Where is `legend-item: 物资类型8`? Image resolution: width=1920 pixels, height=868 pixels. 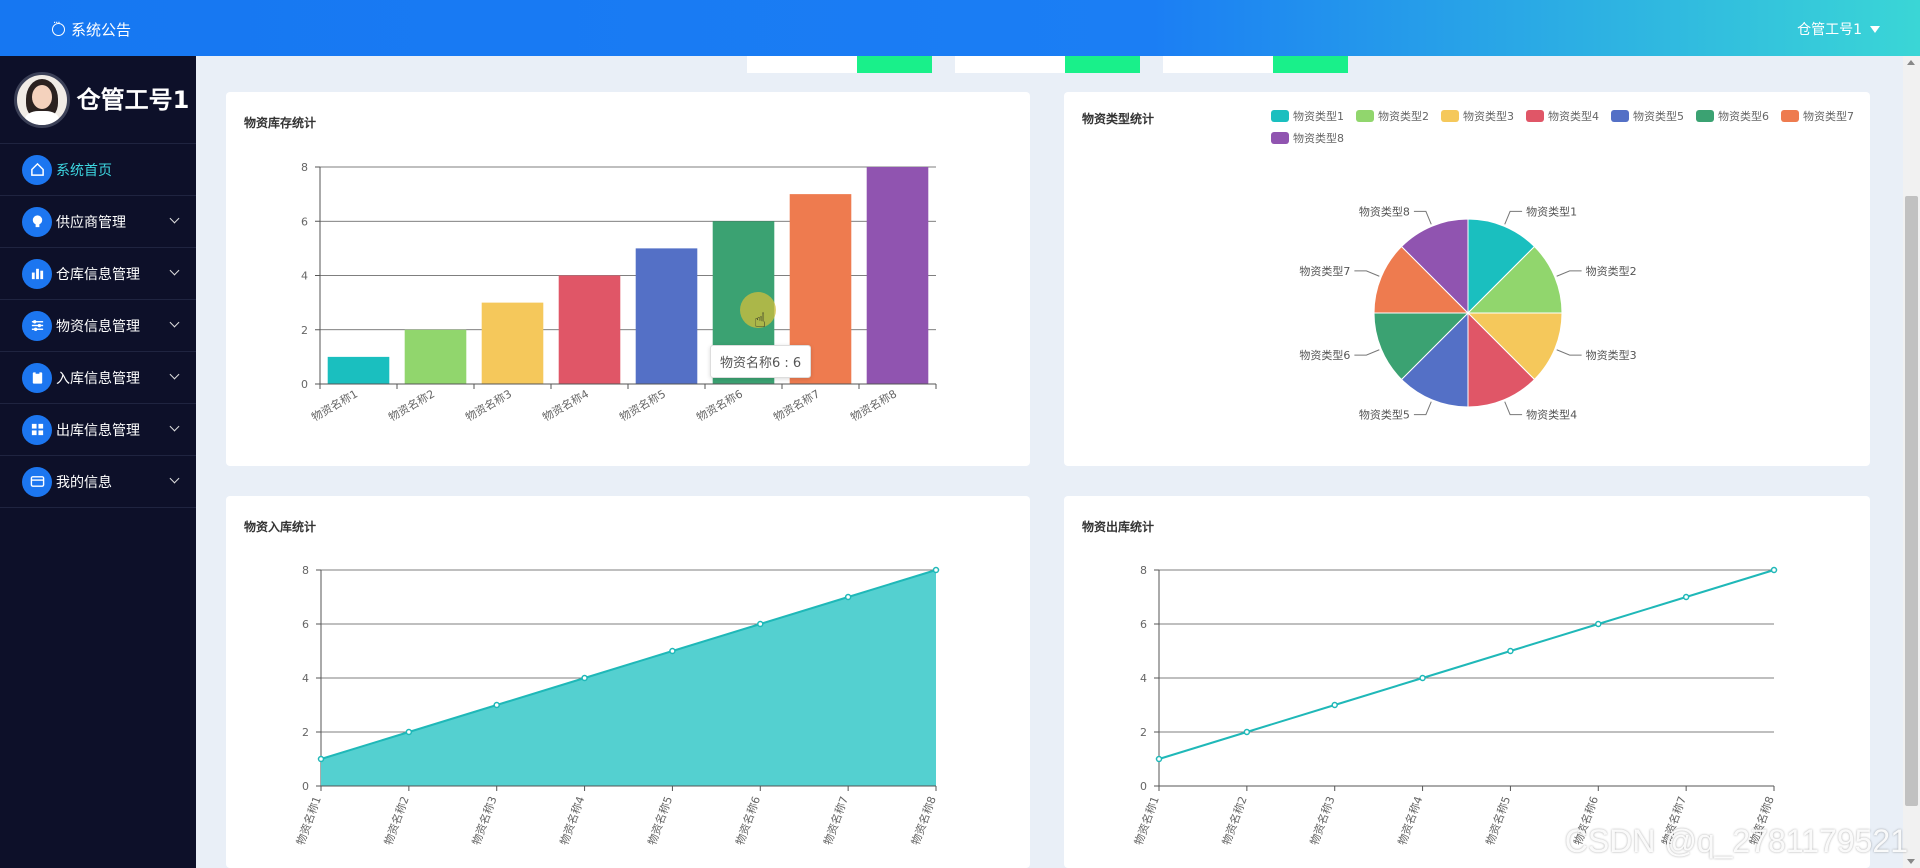
legend-item: 物资类型8 is located at coordinates (1307, 138).